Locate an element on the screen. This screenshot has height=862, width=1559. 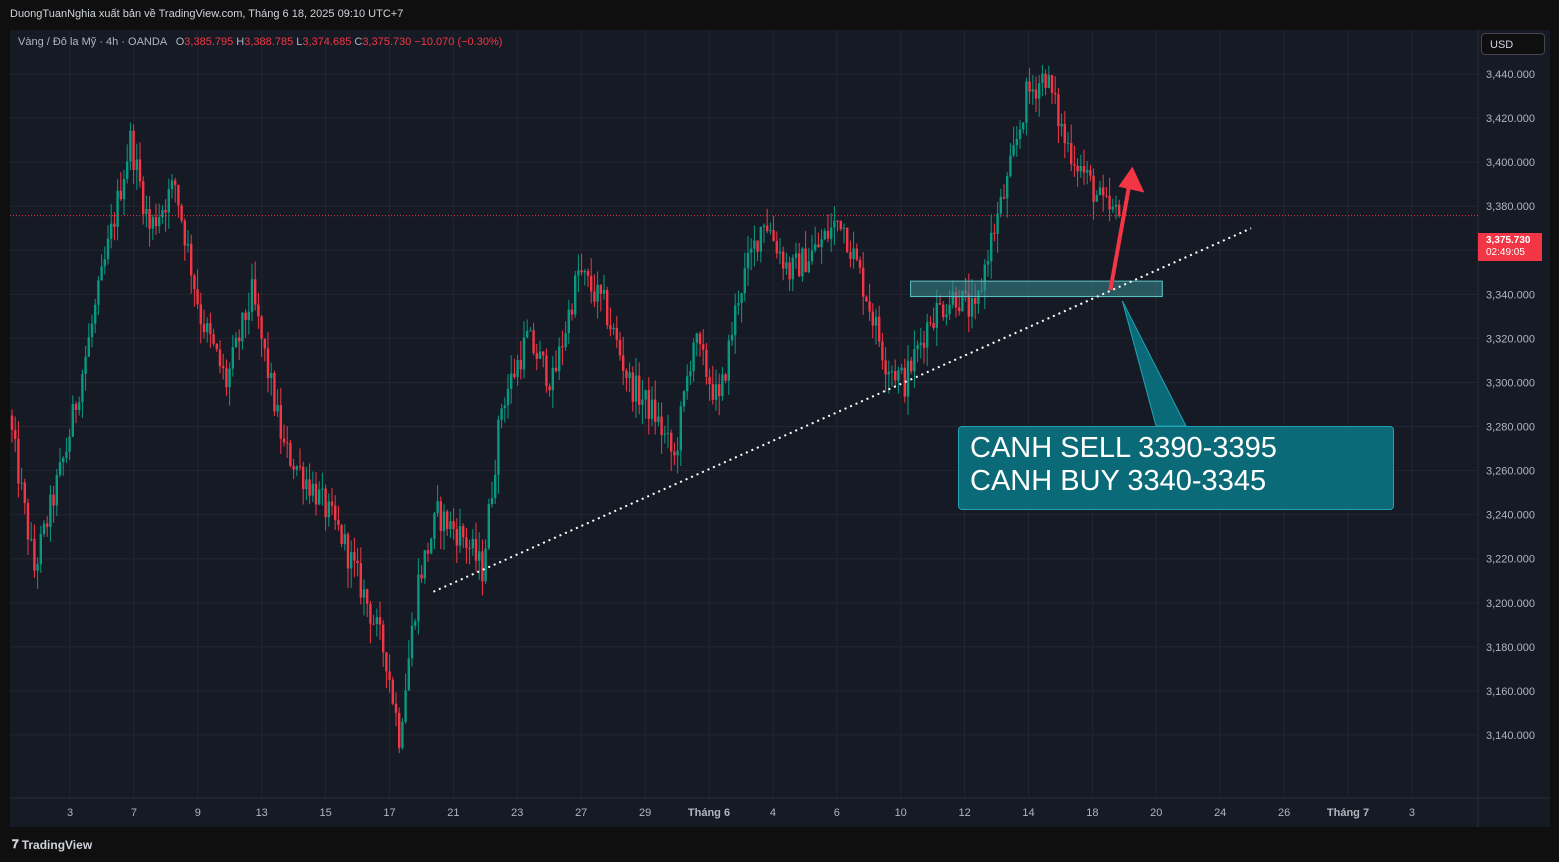
time-tick-label: Tháng 7 is located at coordinates (1348, 813).